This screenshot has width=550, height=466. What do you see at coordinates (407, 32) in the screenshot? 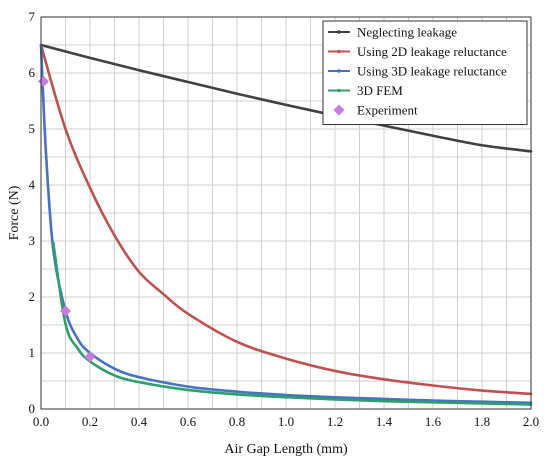
I see `legend-label: Neglecting leakage` at bounding box center [407, 32].